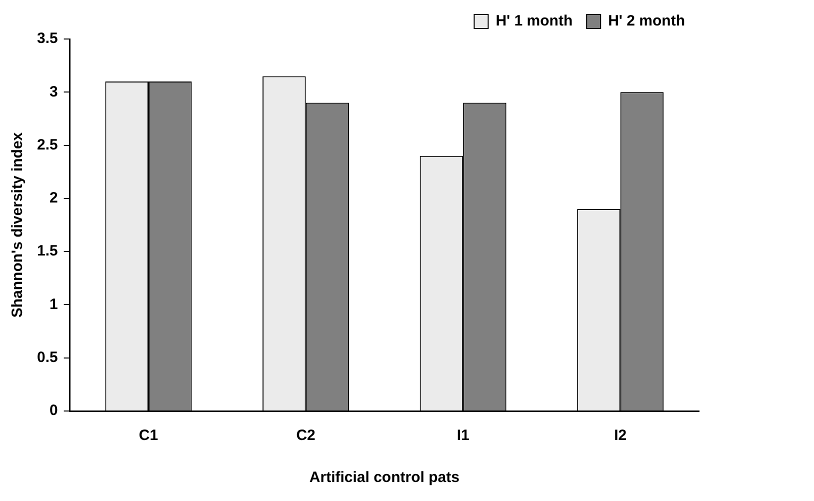 The width and height of the screenshot is (814, 501). Describe the element at coordinates (47, 145) in the screenshot. I see `y-tick-label: 2.5` at that location.